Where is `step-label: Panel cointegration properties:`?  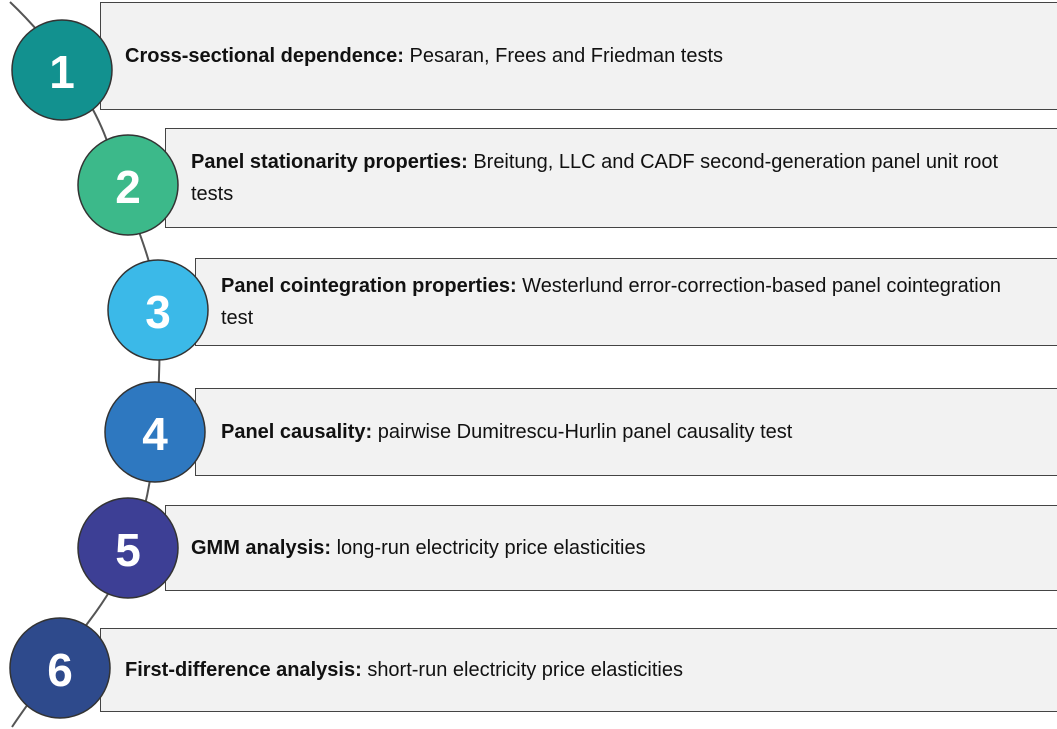
step-label: Panel cointegration properties: is located at coordinates (369, 286).